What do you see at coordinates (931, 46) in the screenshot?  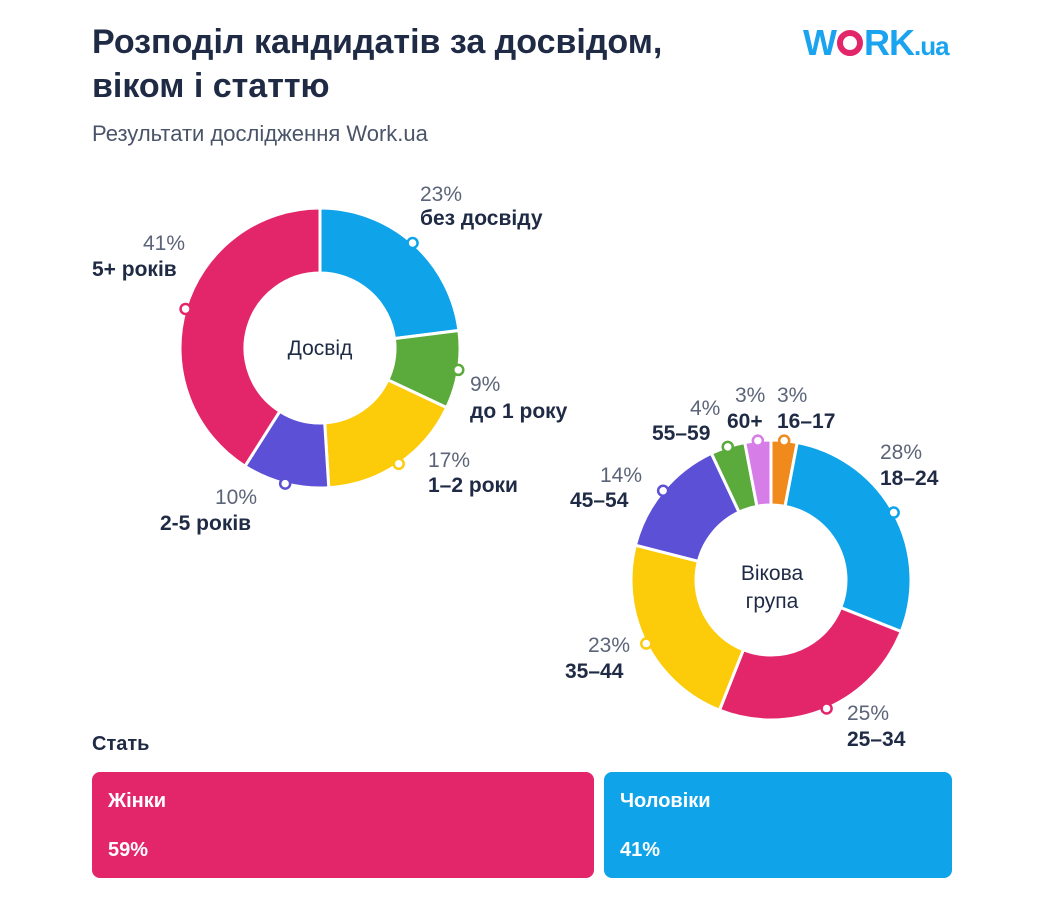 I see `logo-suffix: .ua` at bounding box center [931, 46].